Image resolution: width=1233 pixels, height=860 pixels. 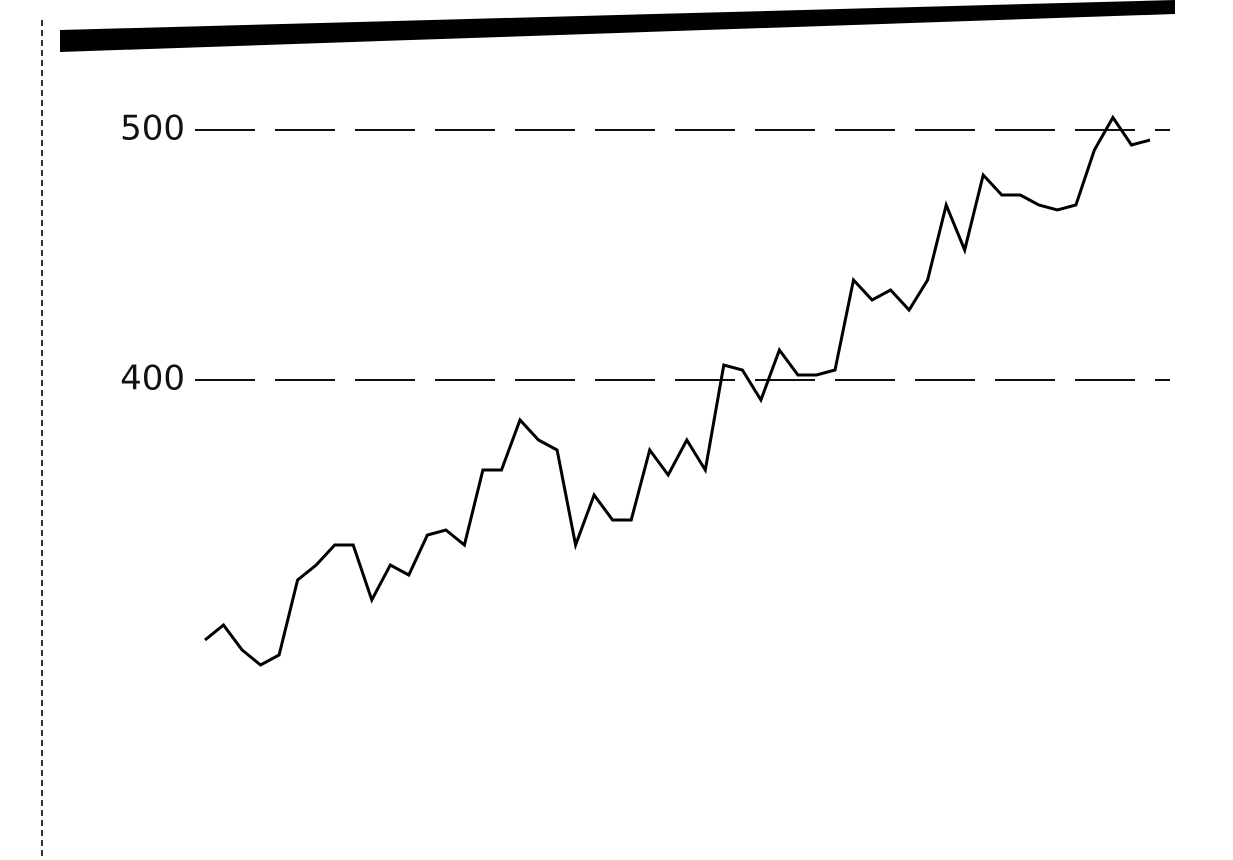 I want to click on decor-bar, so click(x=617, y=26).